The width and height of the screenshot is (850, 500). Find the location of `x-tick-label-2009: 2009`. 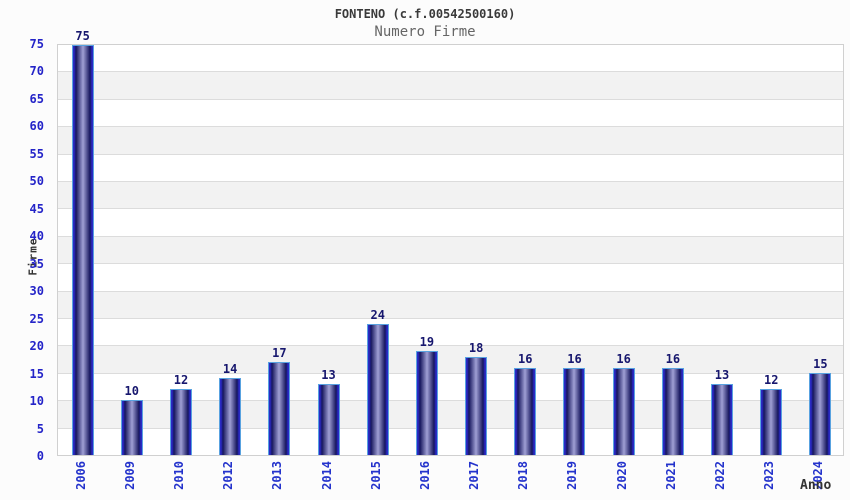

x-tick-label-2009: 2009 is located at coordinates (129, 475).